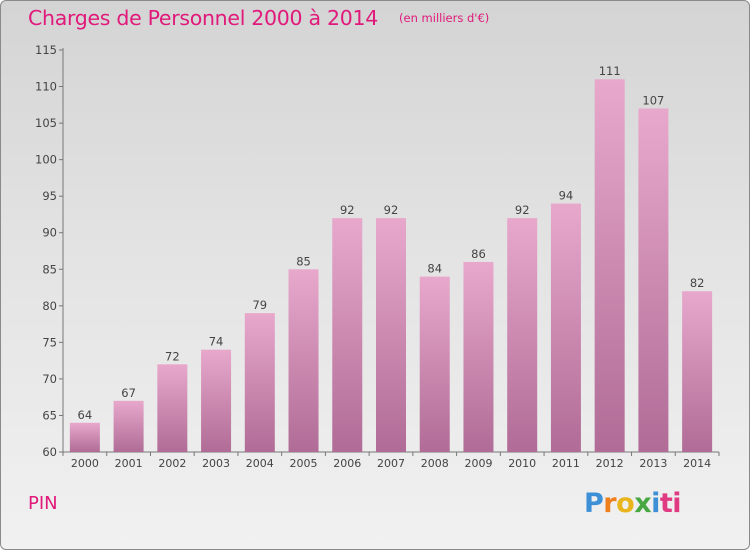  What do you see at coordinates (172, 463) in the screenshot?
I see `x-tick-label: 2002` at bounding box center [172, 463].